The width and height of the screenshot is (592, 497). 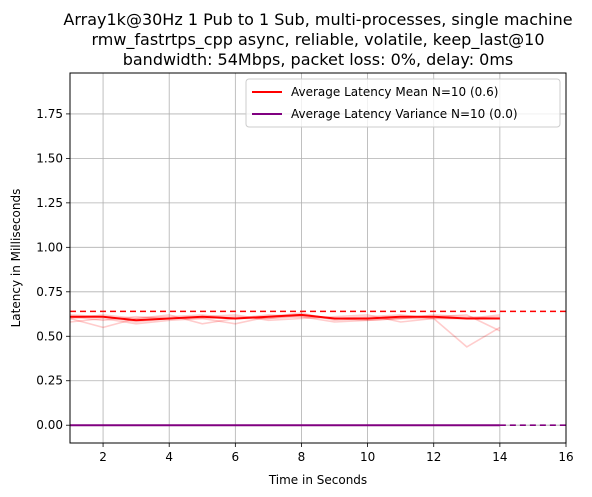 I want to click on y-tick-label: 1.00, so click(x=49, y=247).